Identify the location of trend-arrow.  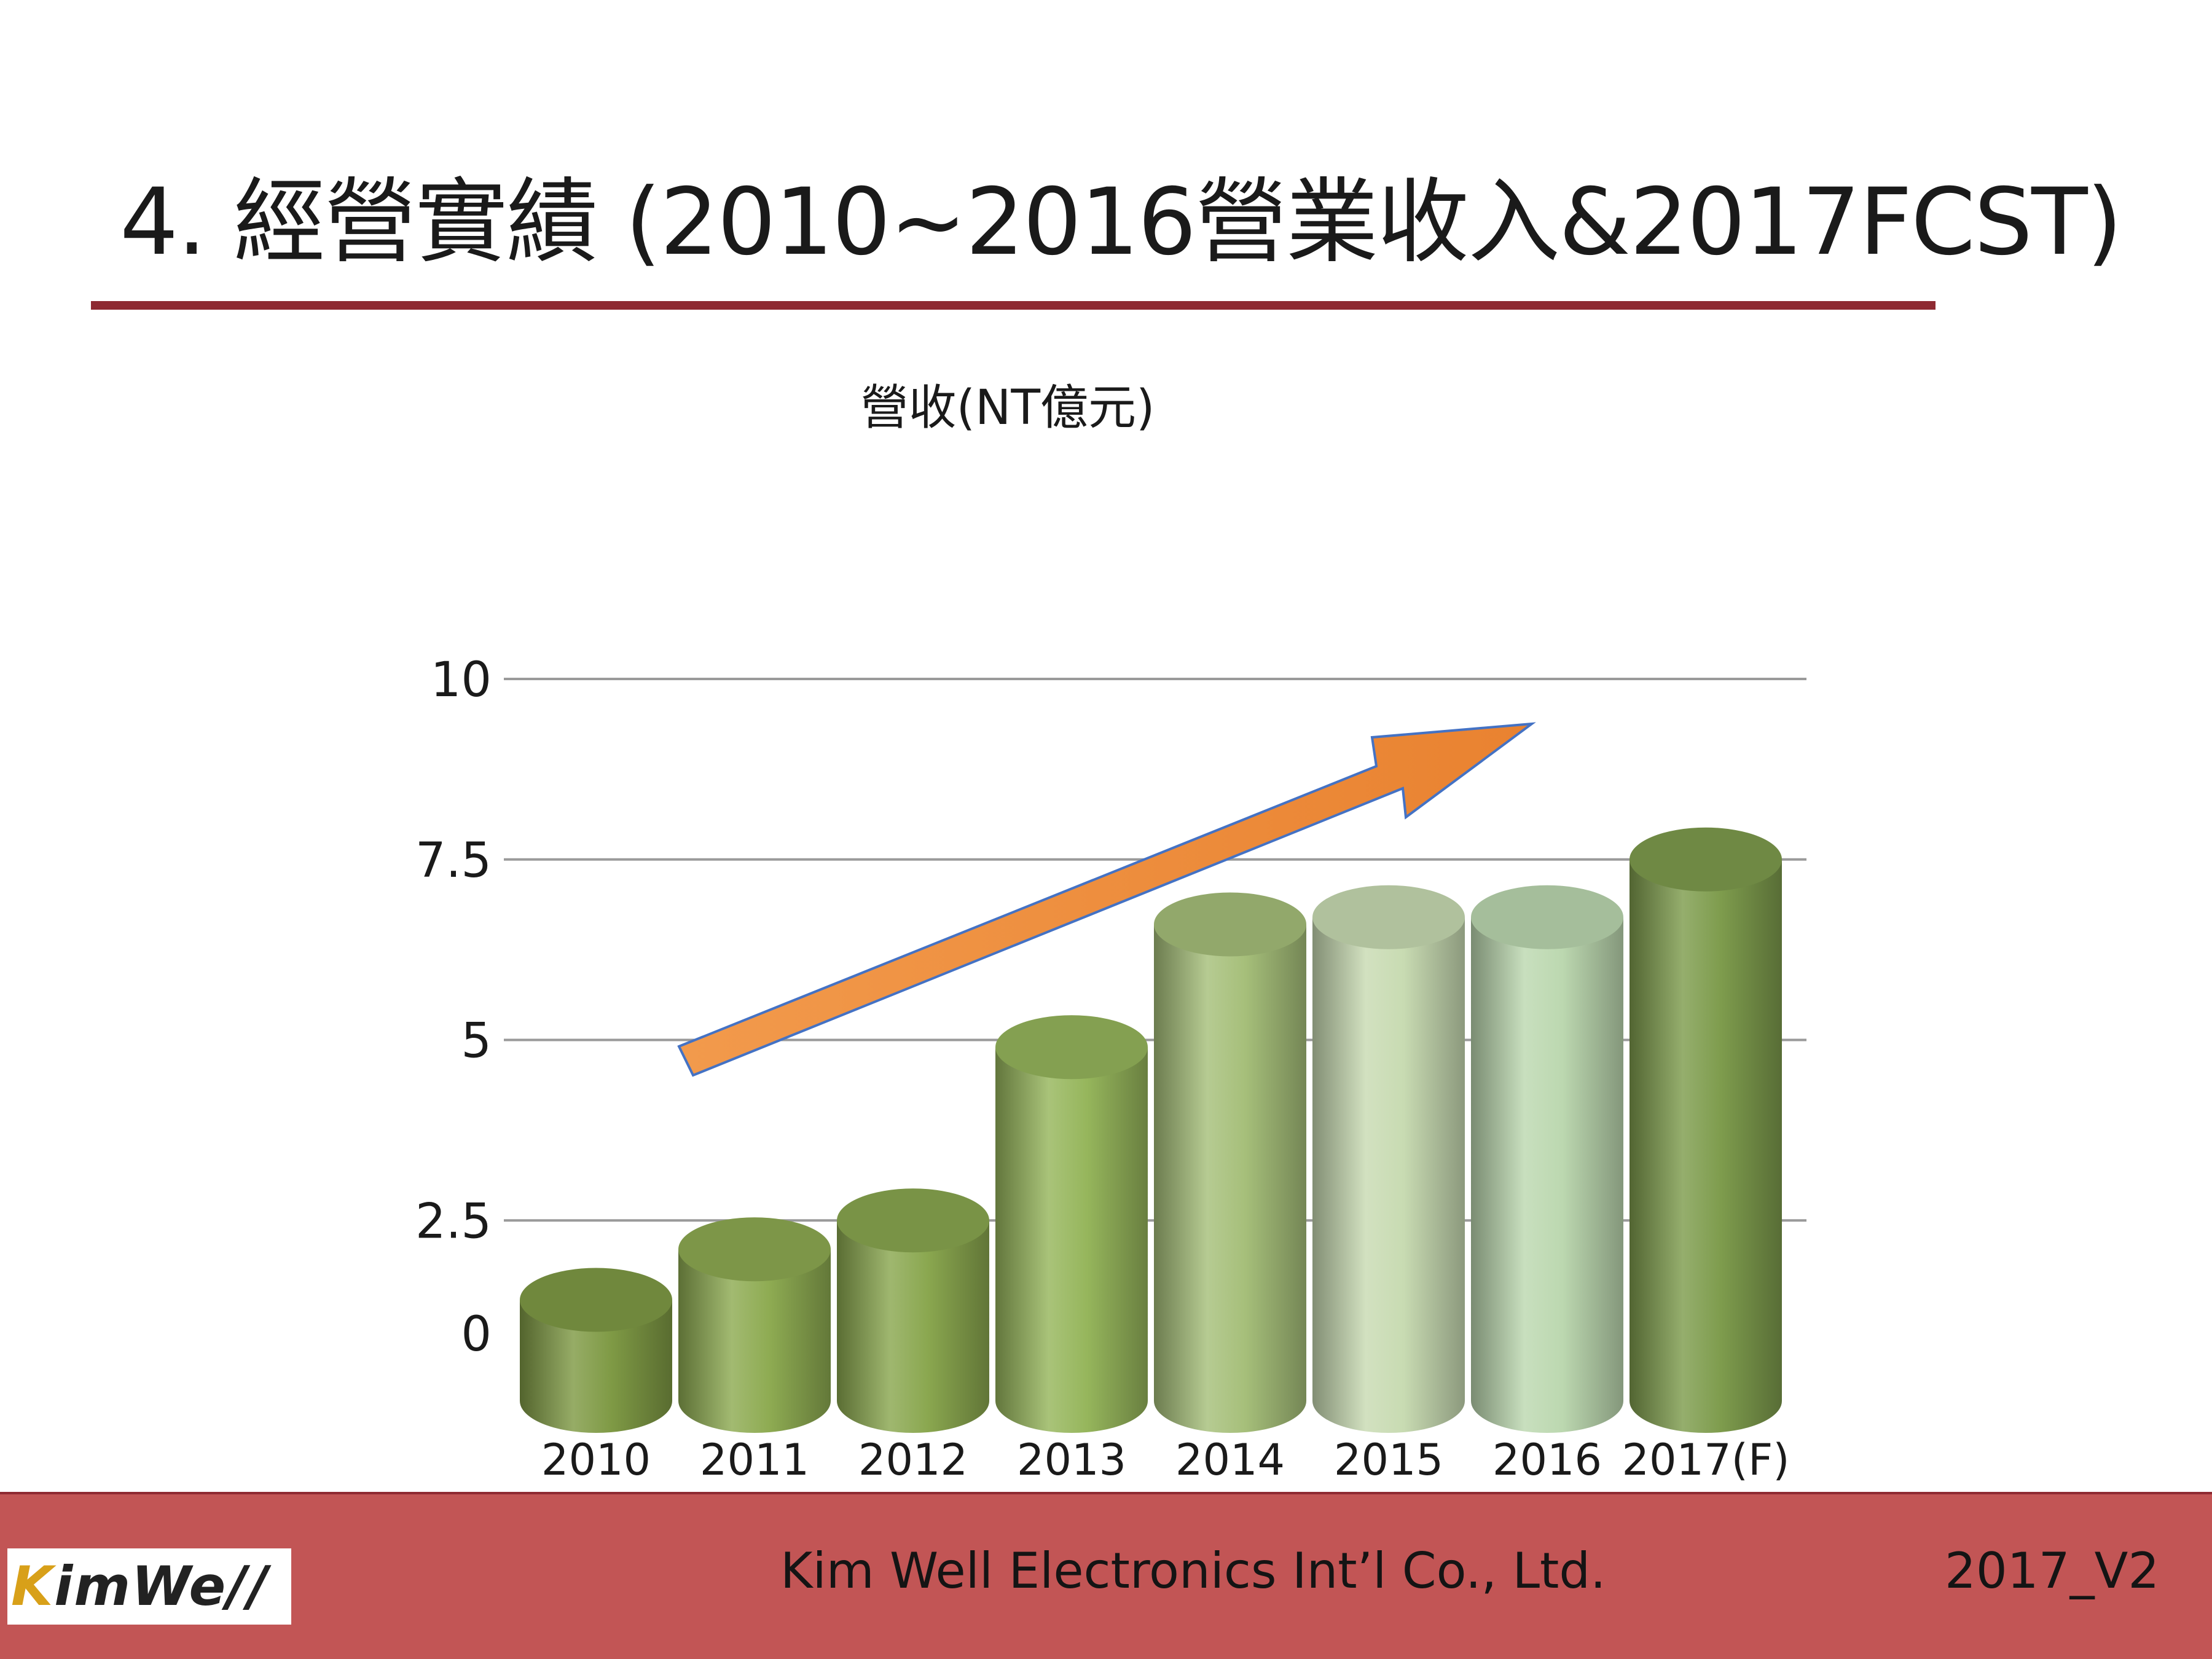
(1106, 899).